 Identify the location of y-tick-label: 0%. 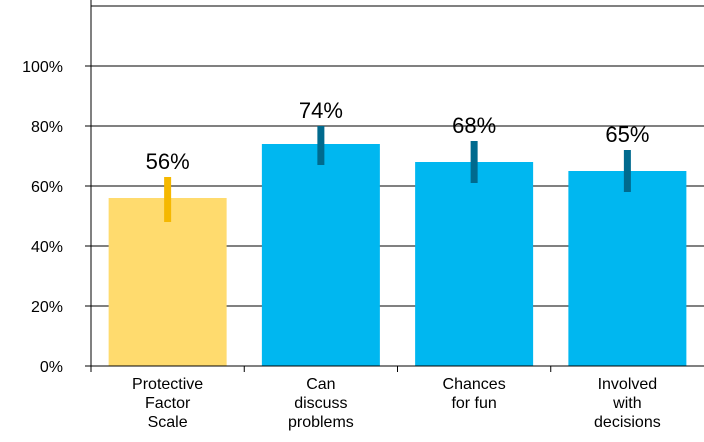
(51, 367).